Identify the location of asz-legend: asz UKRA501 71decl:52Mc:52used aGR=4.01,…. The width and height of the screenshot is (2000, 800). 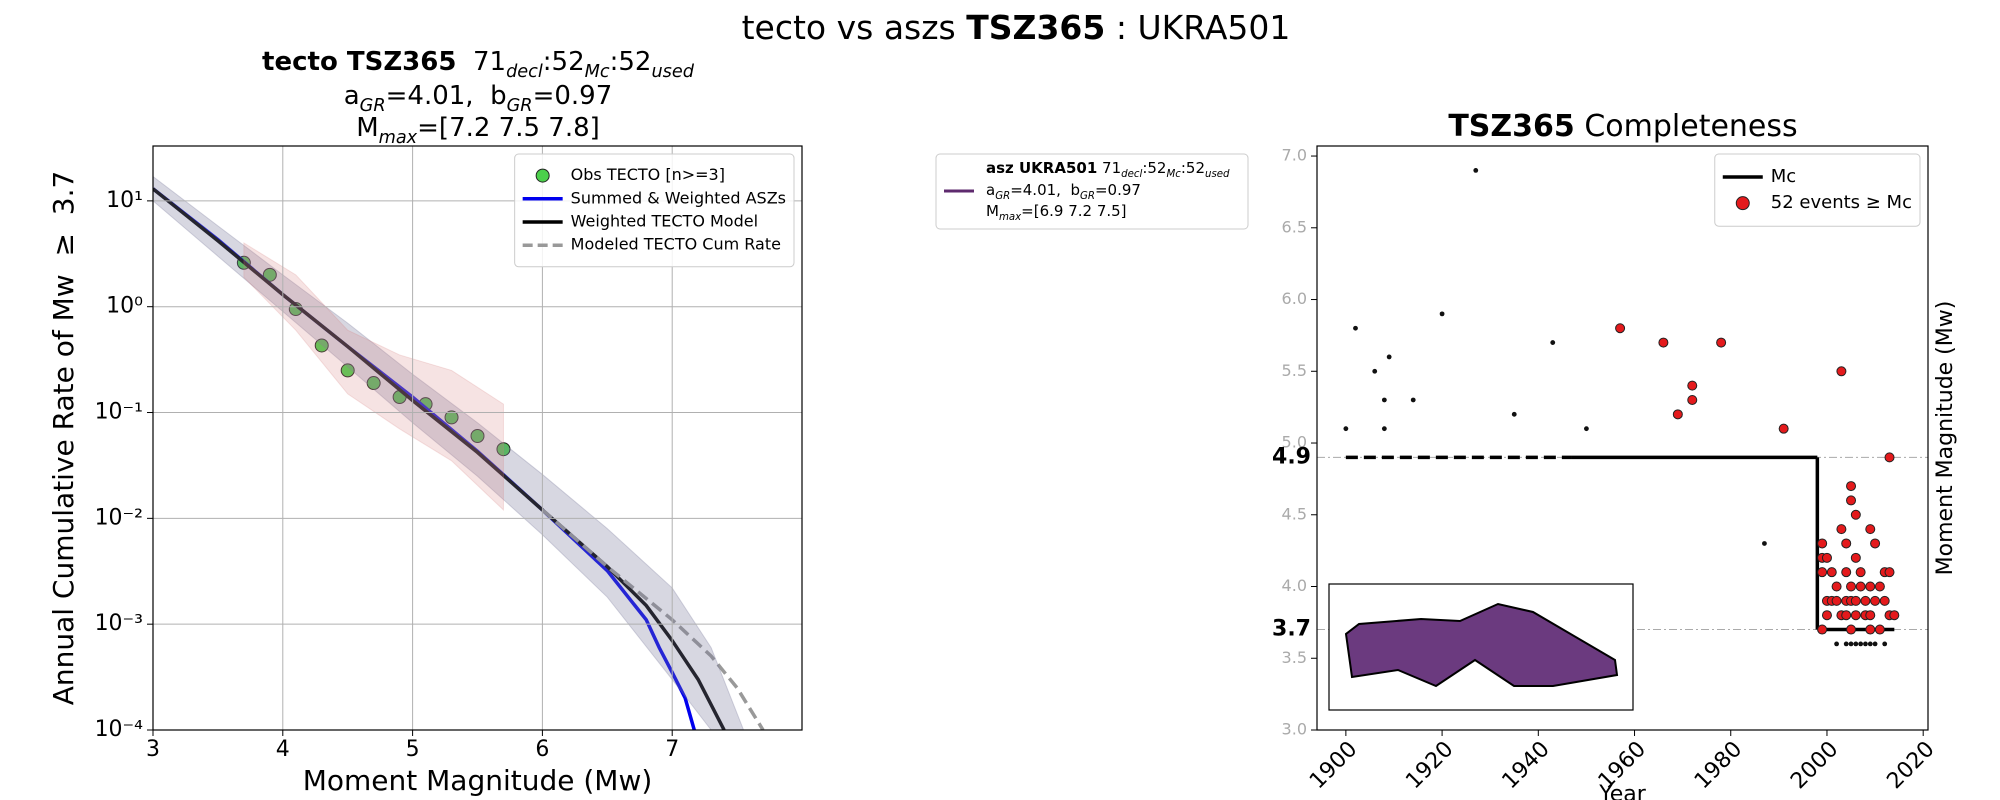
(1092, 191).